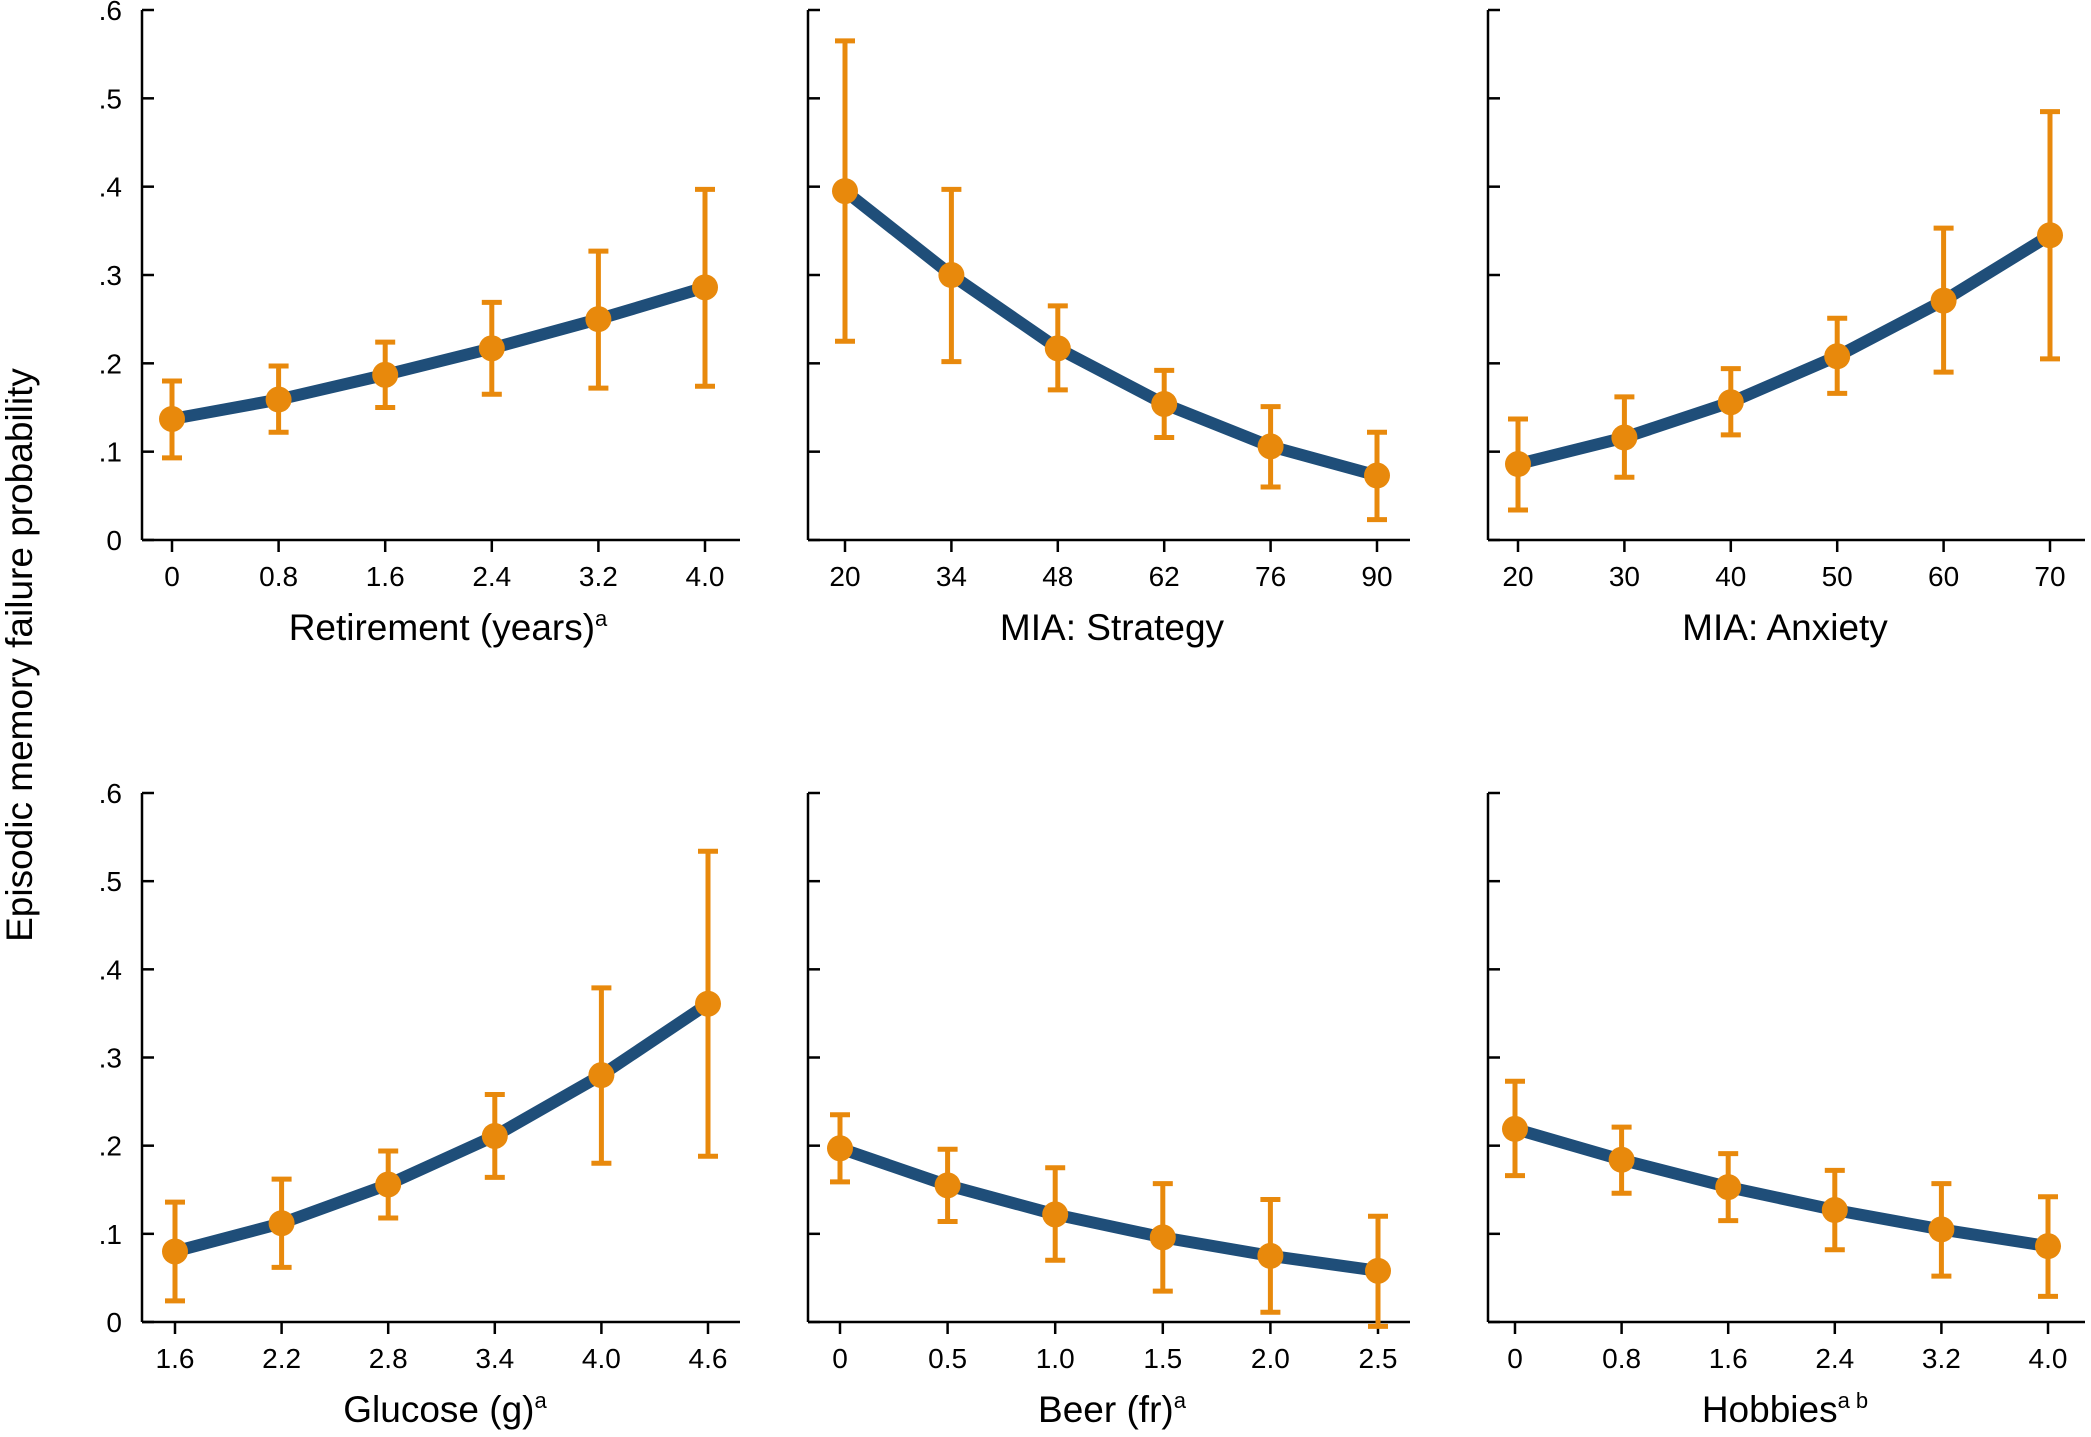 The width and height of the screenshot is (2091, 1437). I want to click on x-axis-title: Retirement (years)a, so click(448, 627).